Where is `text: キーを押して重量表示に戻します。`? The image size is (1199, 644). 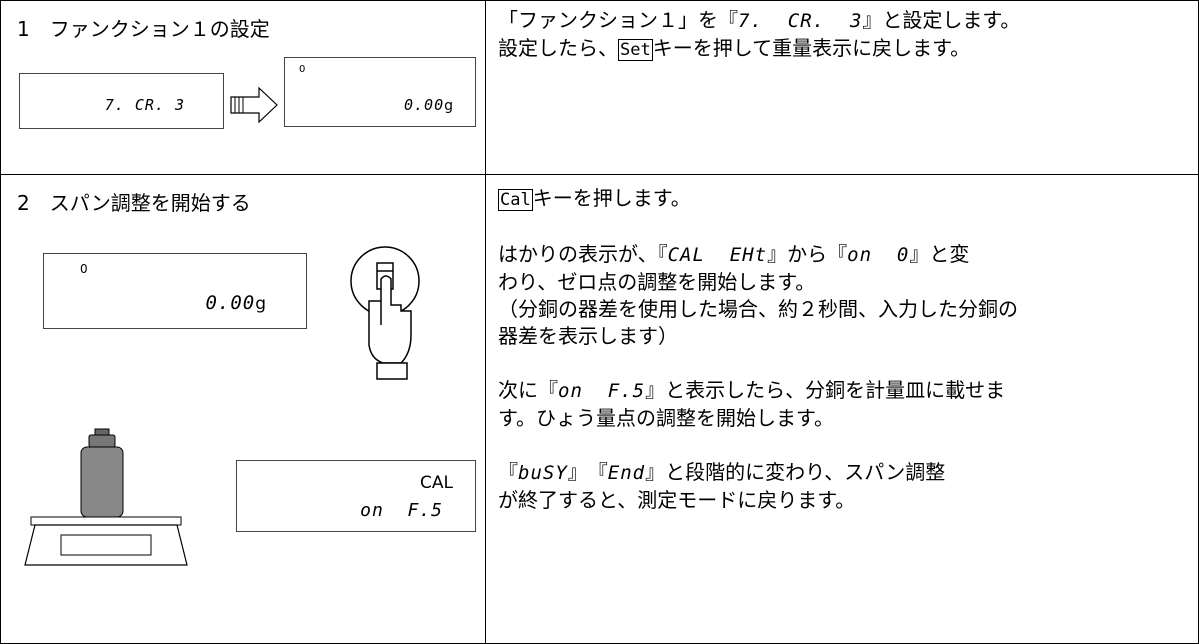
text: キーを押して重量表示に戻します。 is located at coordinates (811, 48).